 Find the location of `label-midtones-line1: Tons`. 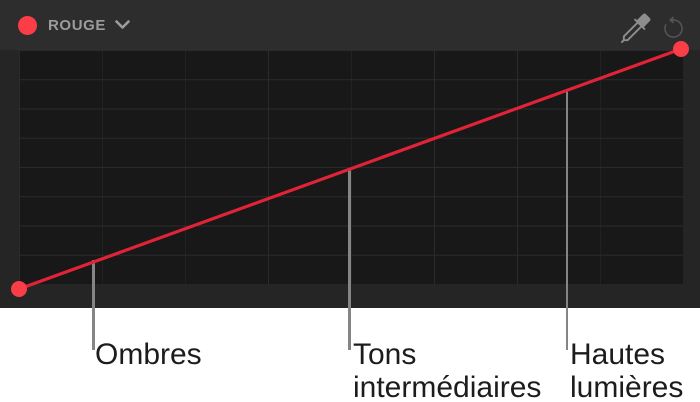

label-midtones-line1: Tons is located at coordinates (385, 354).